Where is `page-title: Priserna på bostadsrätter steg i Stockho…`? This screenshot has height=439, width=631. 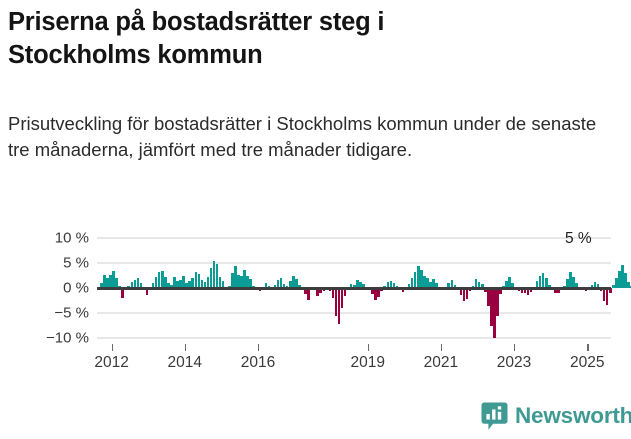
page-title: Priserna på bostadsrätter steg i Stockho… is located at coordinates (196, 38).